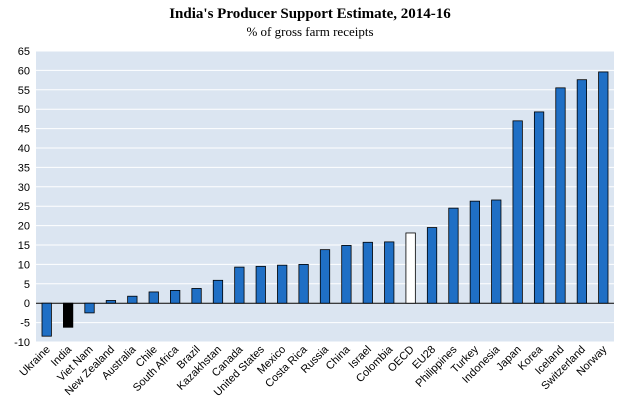 This screenshot has height=406, width=620. What do you see at coordinates (410, 268) in the screenshot?
I see `bar-oecd` at bounding box center [410, 268].